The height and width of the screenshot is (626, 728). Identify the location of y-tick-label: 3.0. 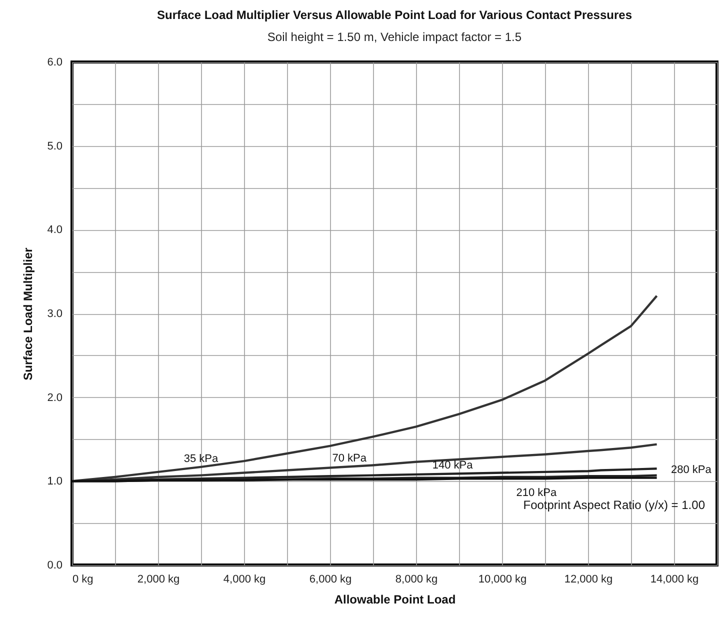
(54, 314).